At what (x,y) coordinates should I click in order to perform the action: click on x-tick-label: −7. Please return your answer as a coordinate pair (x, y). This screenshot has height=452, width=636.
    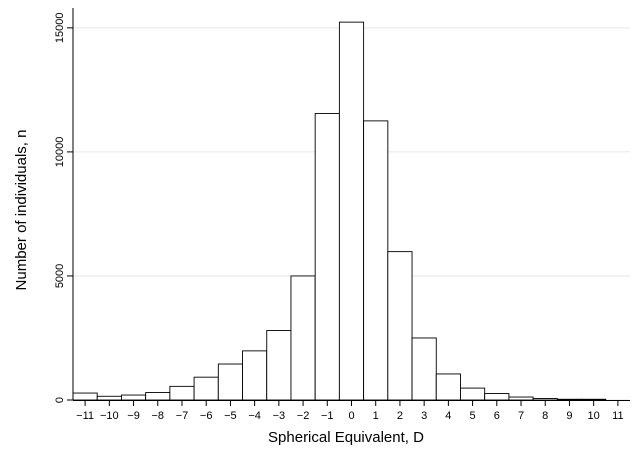
    Looking at the image, I should click on (182, 416).